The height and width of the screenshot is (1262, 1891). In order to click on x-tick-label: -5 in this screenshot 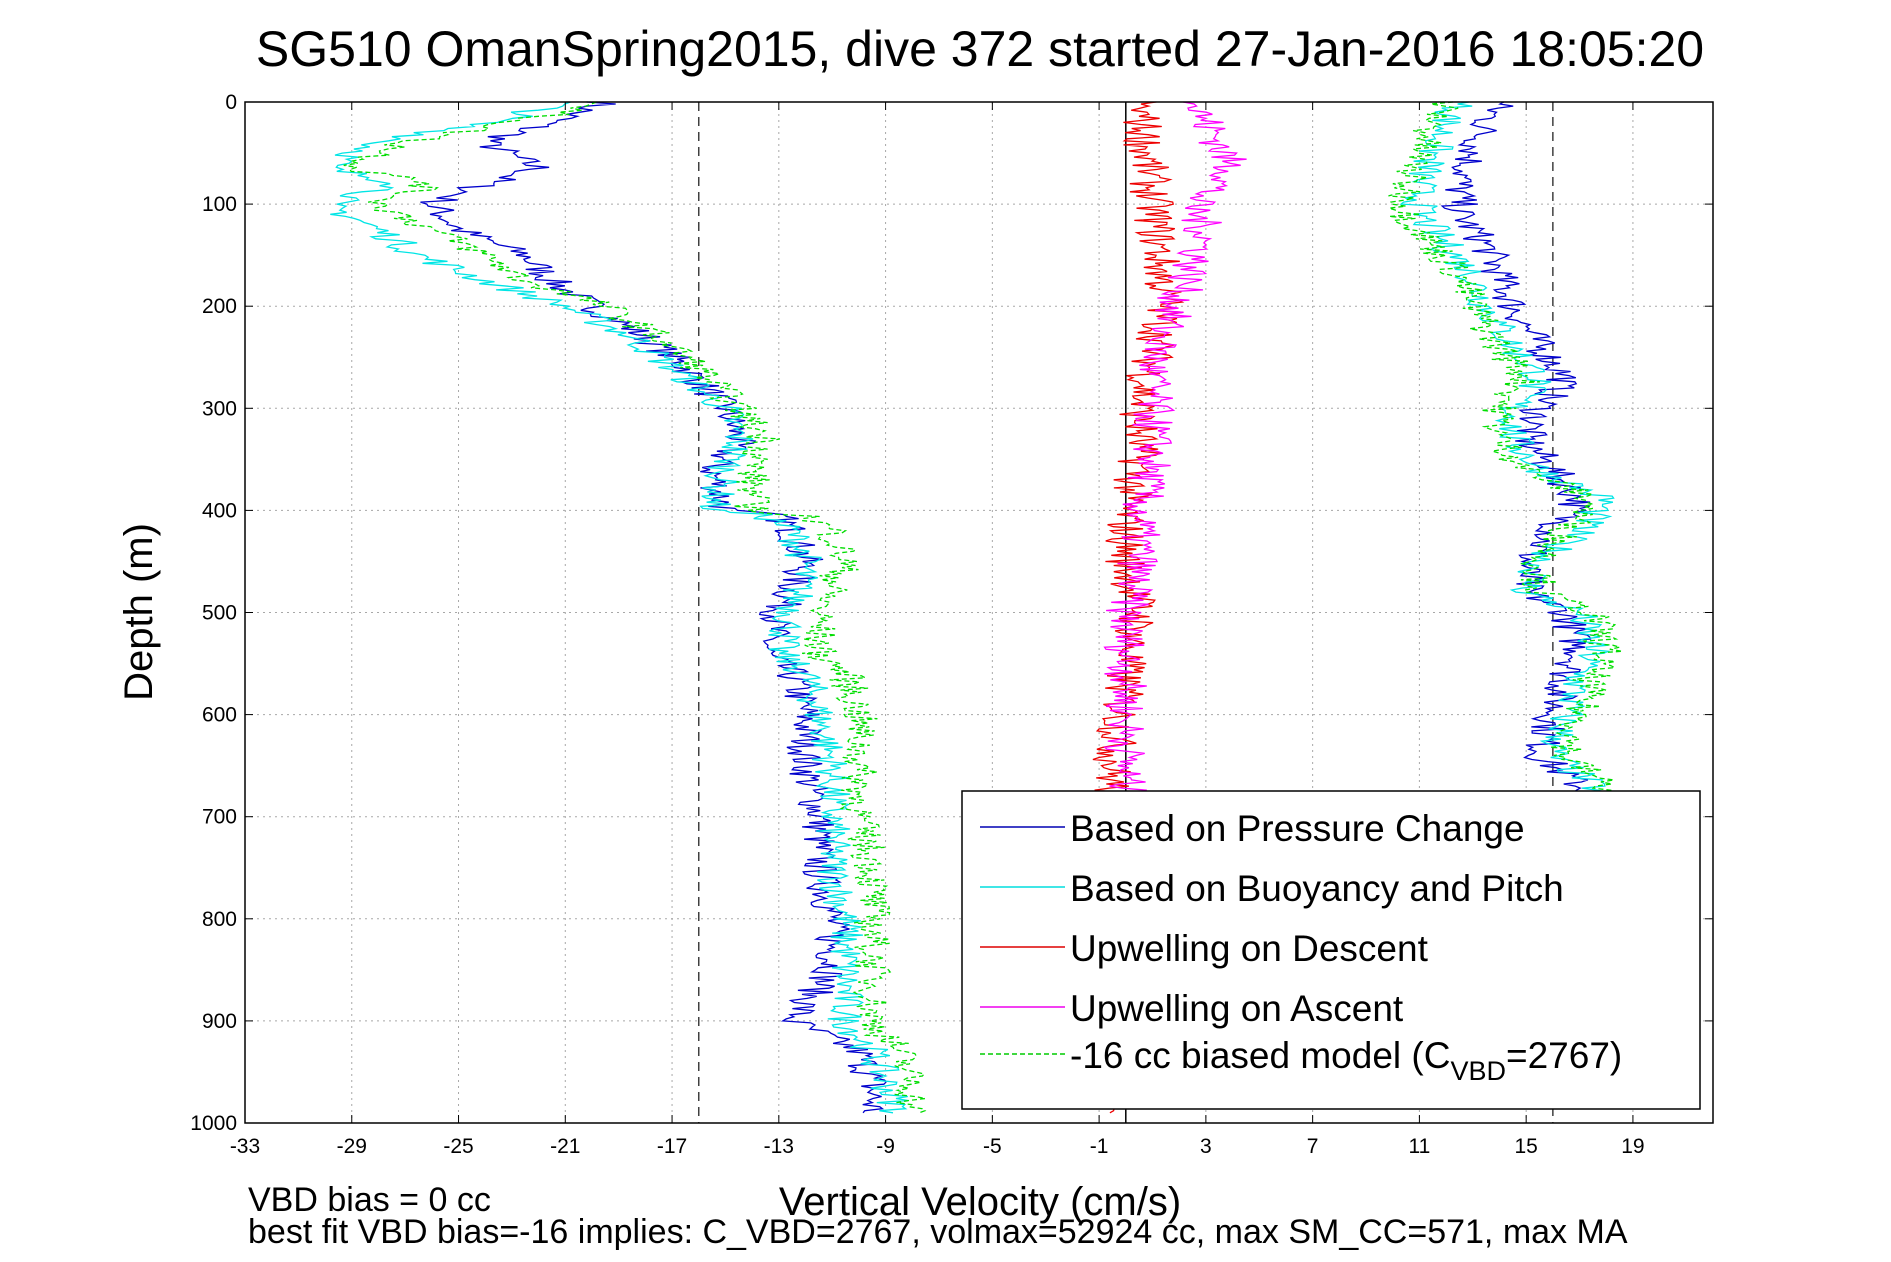, I will do `click(992, 1146)`.